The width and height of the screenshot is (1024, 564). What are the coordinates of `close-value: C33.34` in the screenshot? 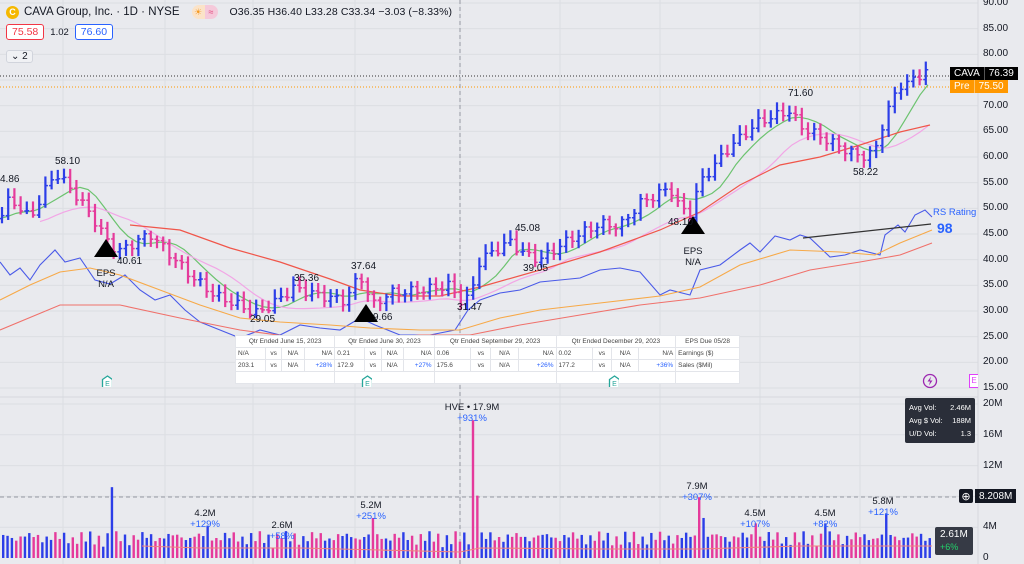 It's located at (358, 12).